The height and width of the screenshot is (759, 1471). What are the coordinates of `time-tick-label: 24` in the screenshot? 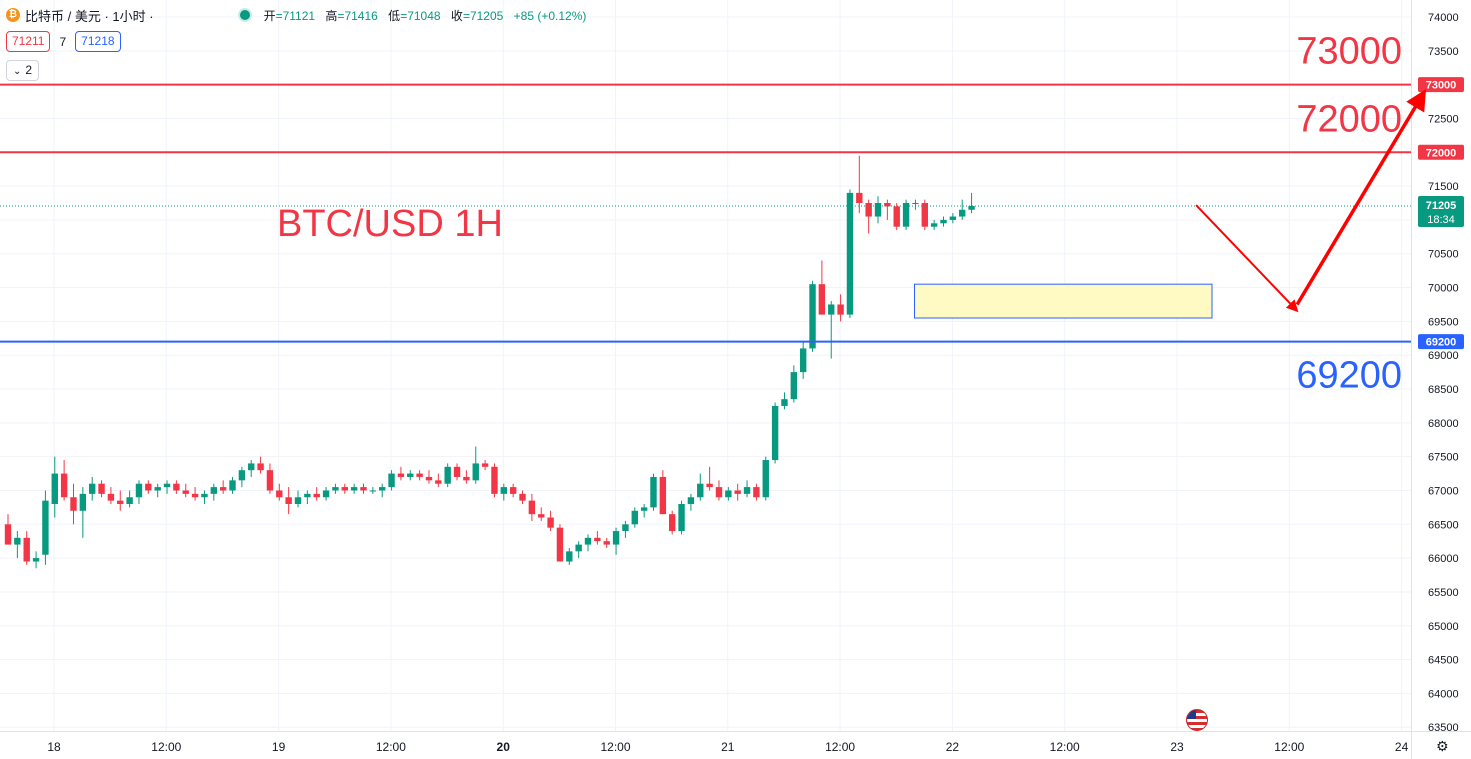 It's located at (1402, 747).